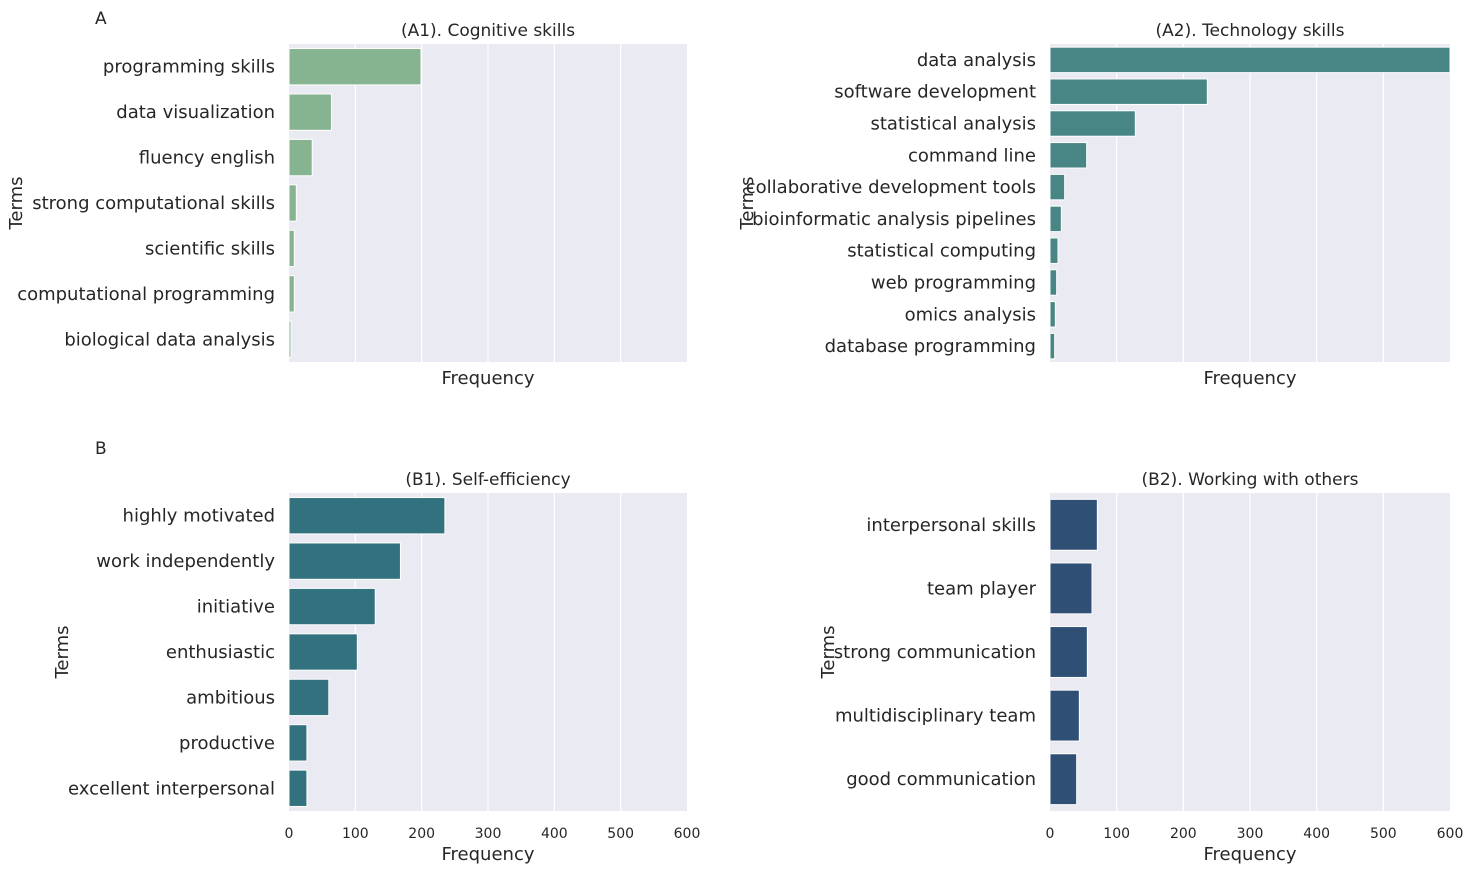  I want to click on category-label: database programming, so click(930, 346).